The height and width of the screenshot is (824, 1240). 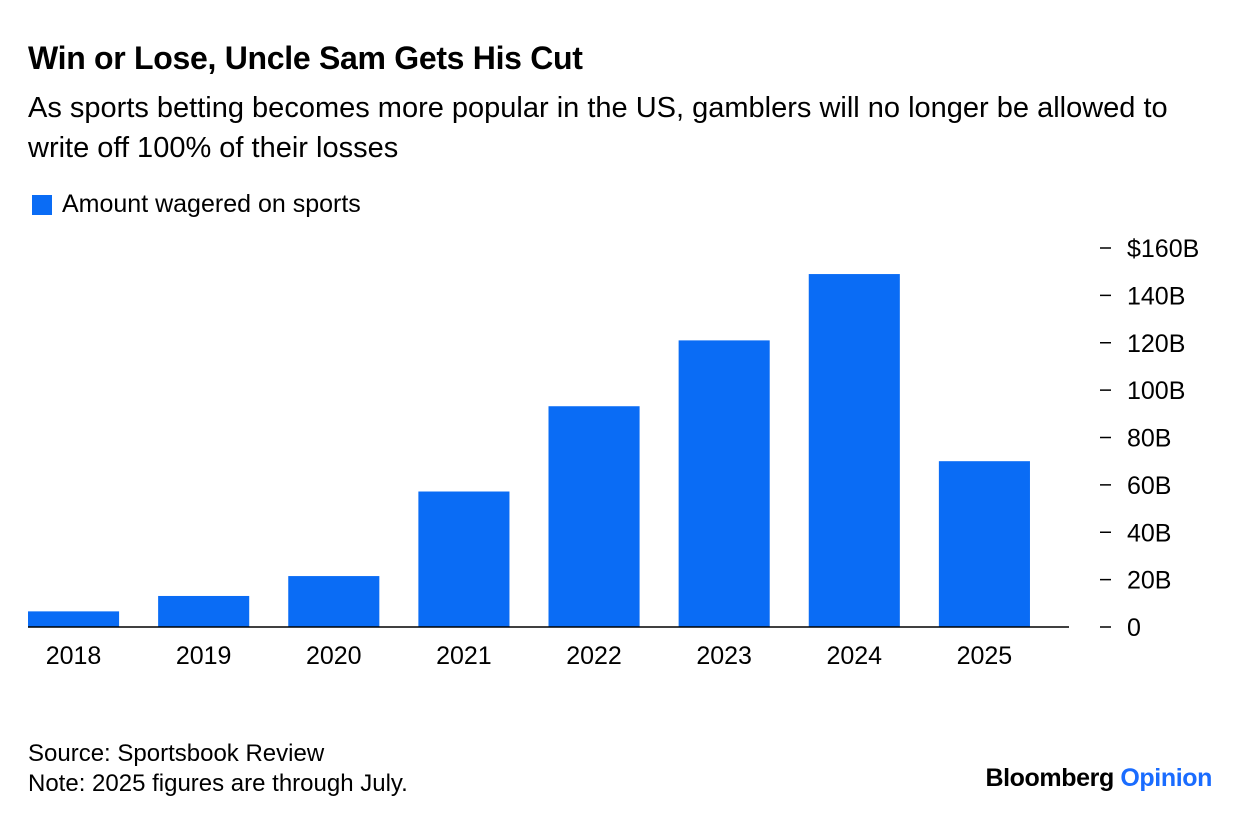 I want to click on y-tick-label-80: 80B, so click(x=1149, y=439).